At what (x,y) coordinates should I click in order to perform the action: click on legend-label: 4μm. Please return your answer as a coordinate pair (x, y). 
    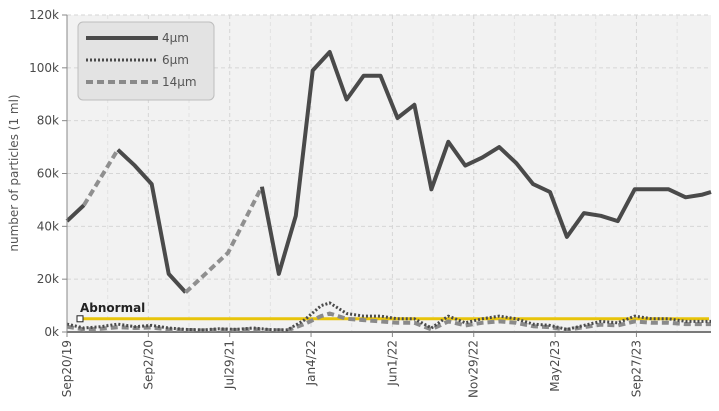
    Looking at the image, I should click on (175, 38).